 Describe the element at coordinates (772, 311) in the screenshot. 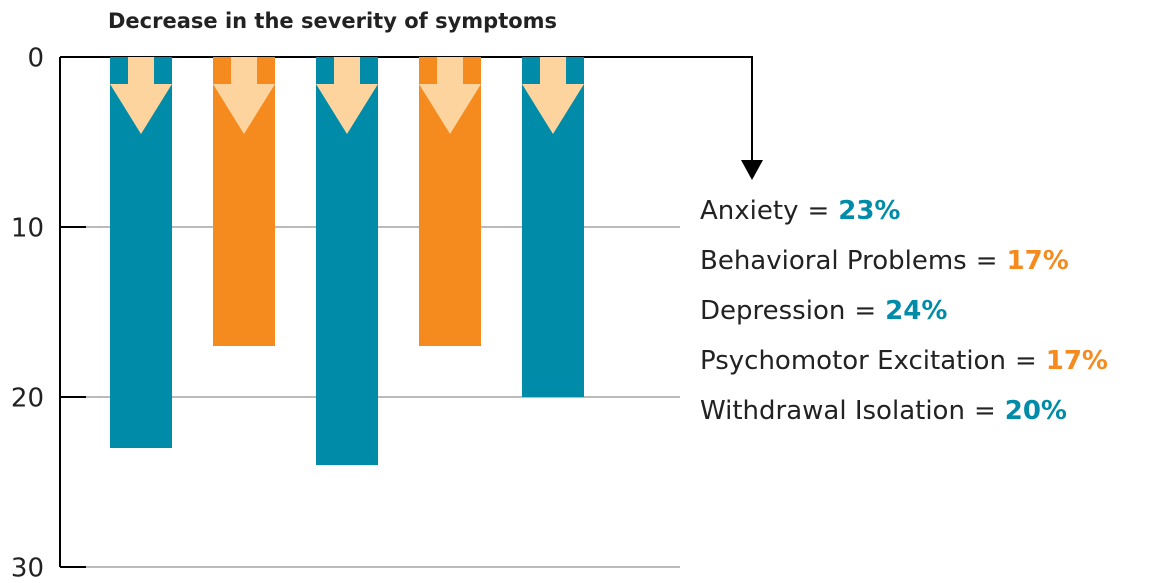

I see `legend-label: Depression` at that location.